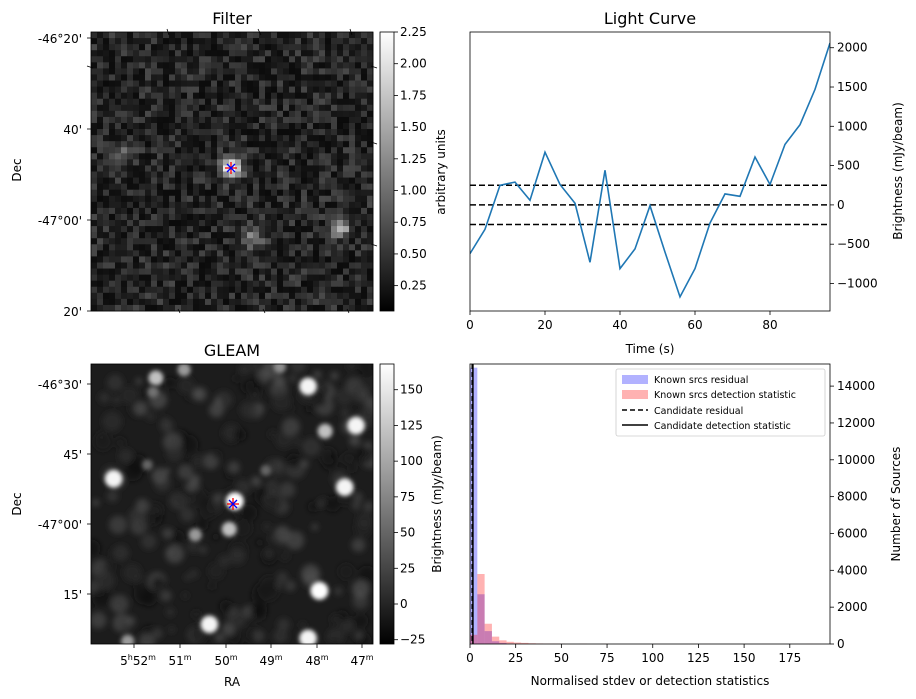 The width and height of the screenshot is (916, 699). Describe the element at coordinates (387, 504) in the screenshot. I see `gleam-colorbar-gradient` at that location.